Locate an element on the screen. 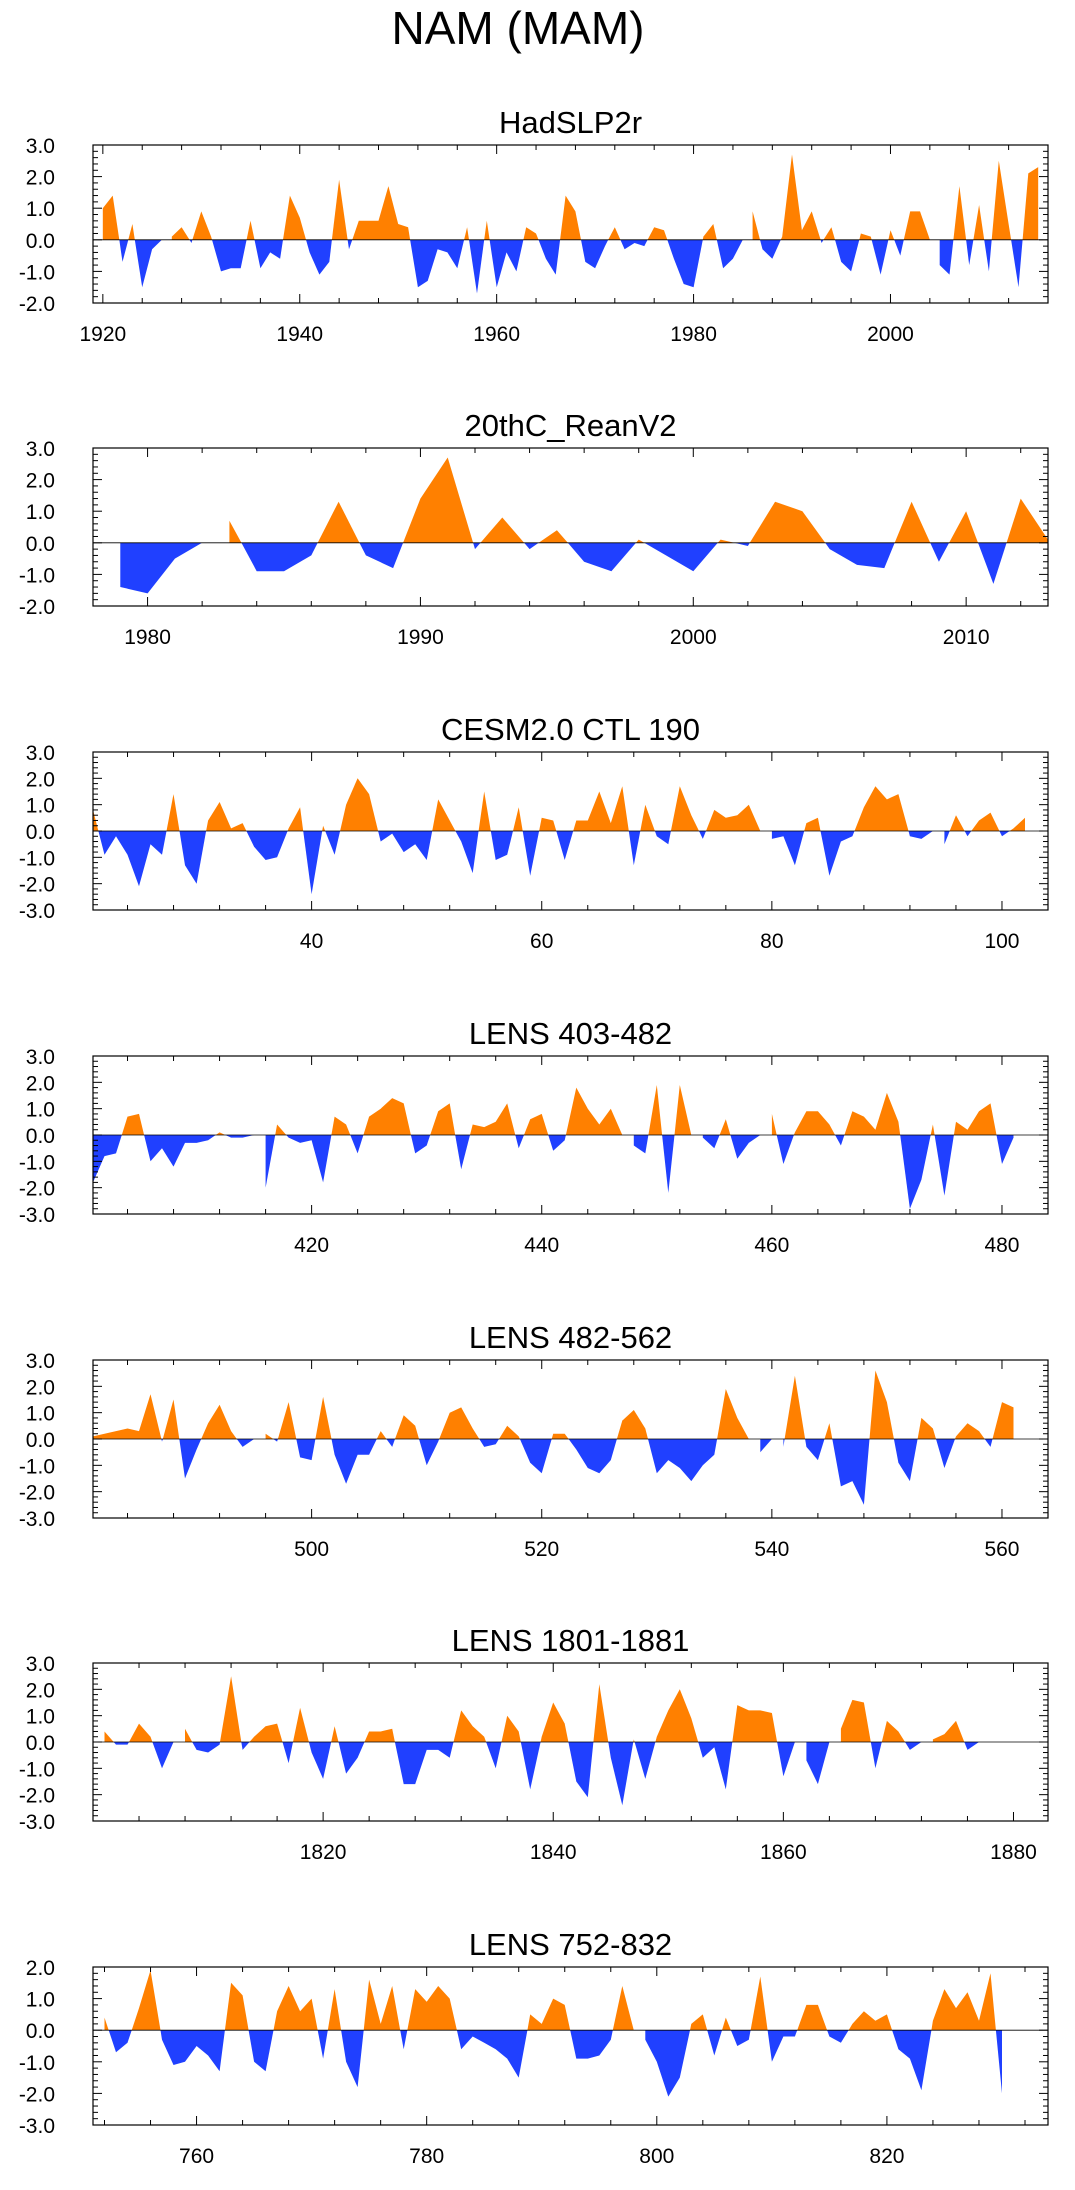 This screenshot has width=1075, height=2190. x-tick-label: 2000 is located at coordinates (693, 637).